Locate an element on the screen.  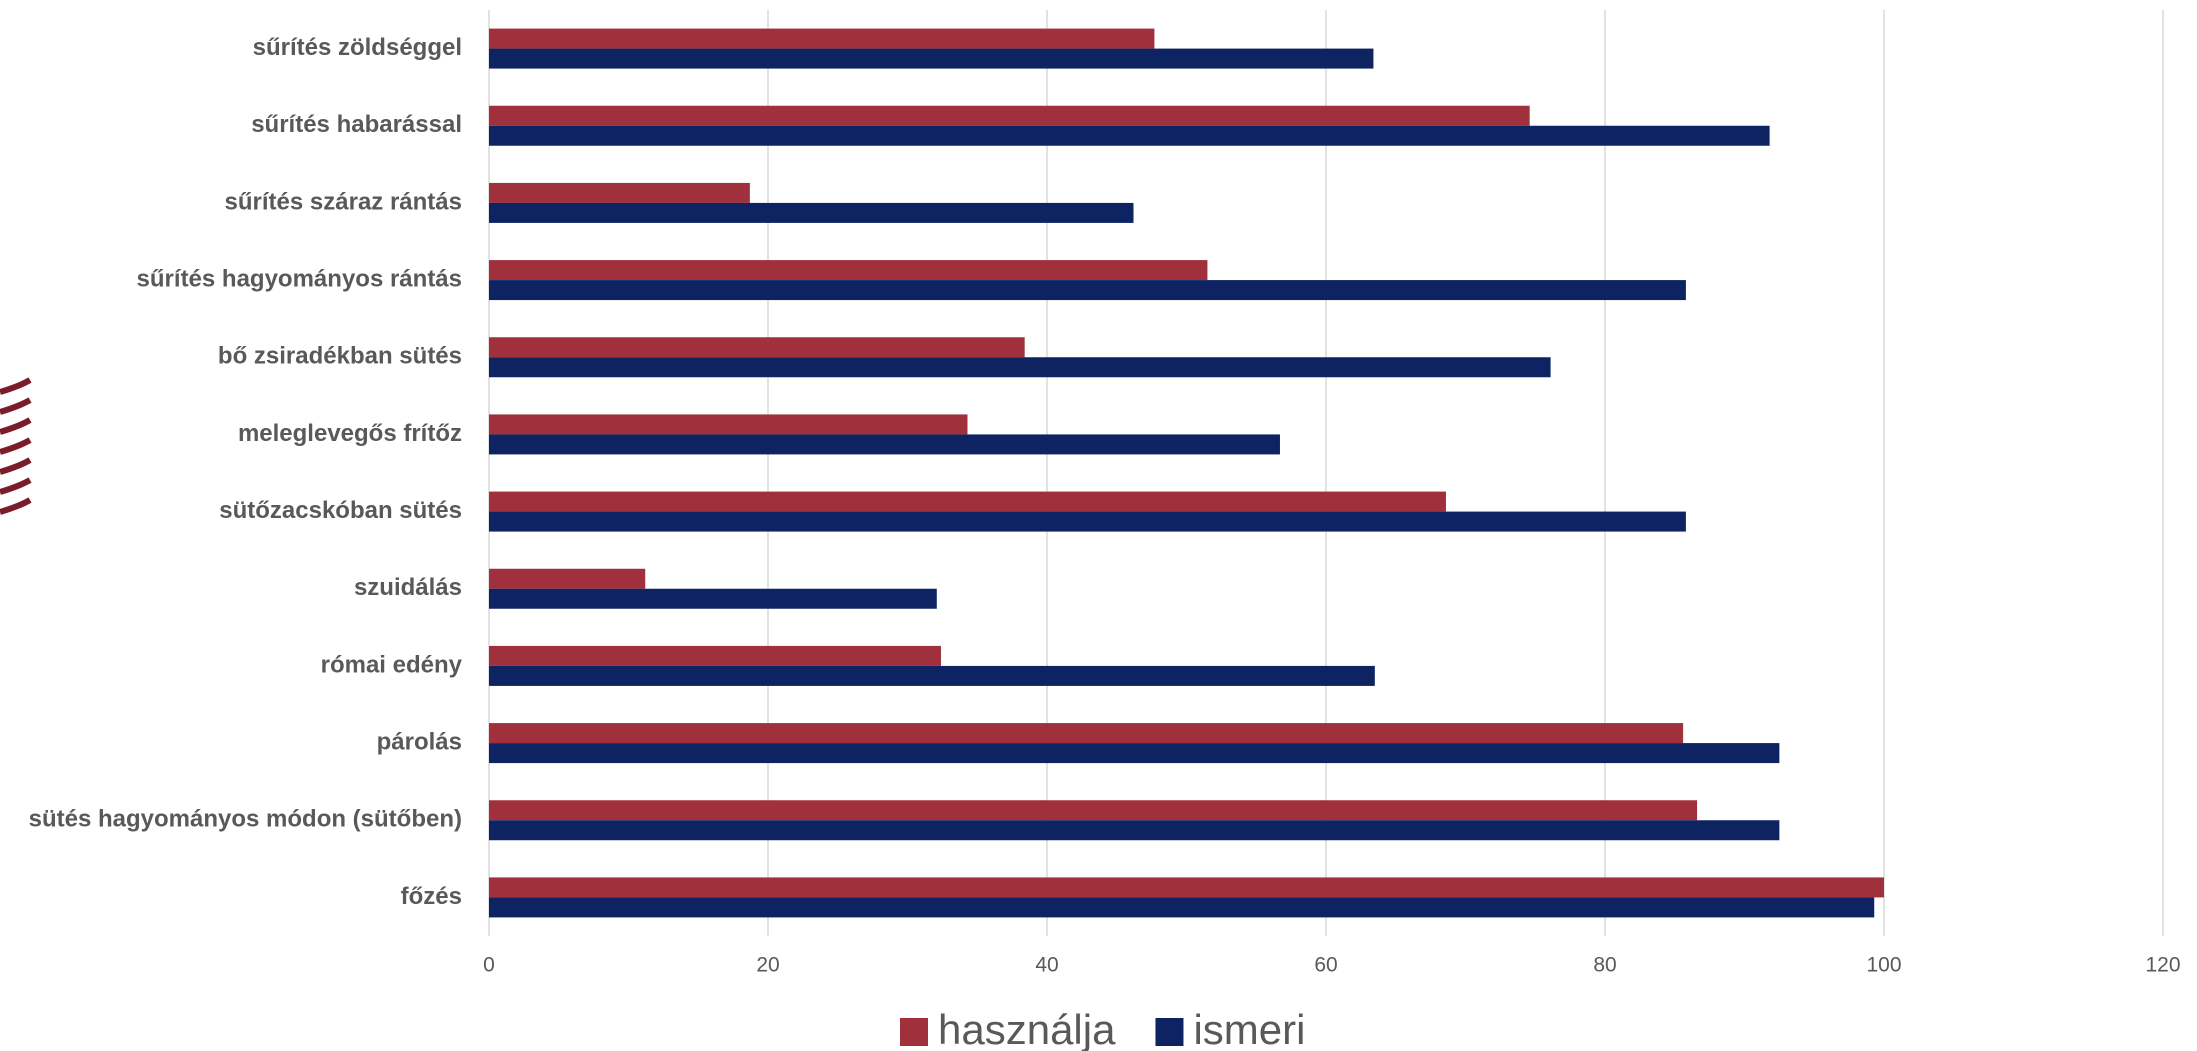
y-tick-label: sütés hagyományos módon (sütőben) is located at coordinates (245, 819).